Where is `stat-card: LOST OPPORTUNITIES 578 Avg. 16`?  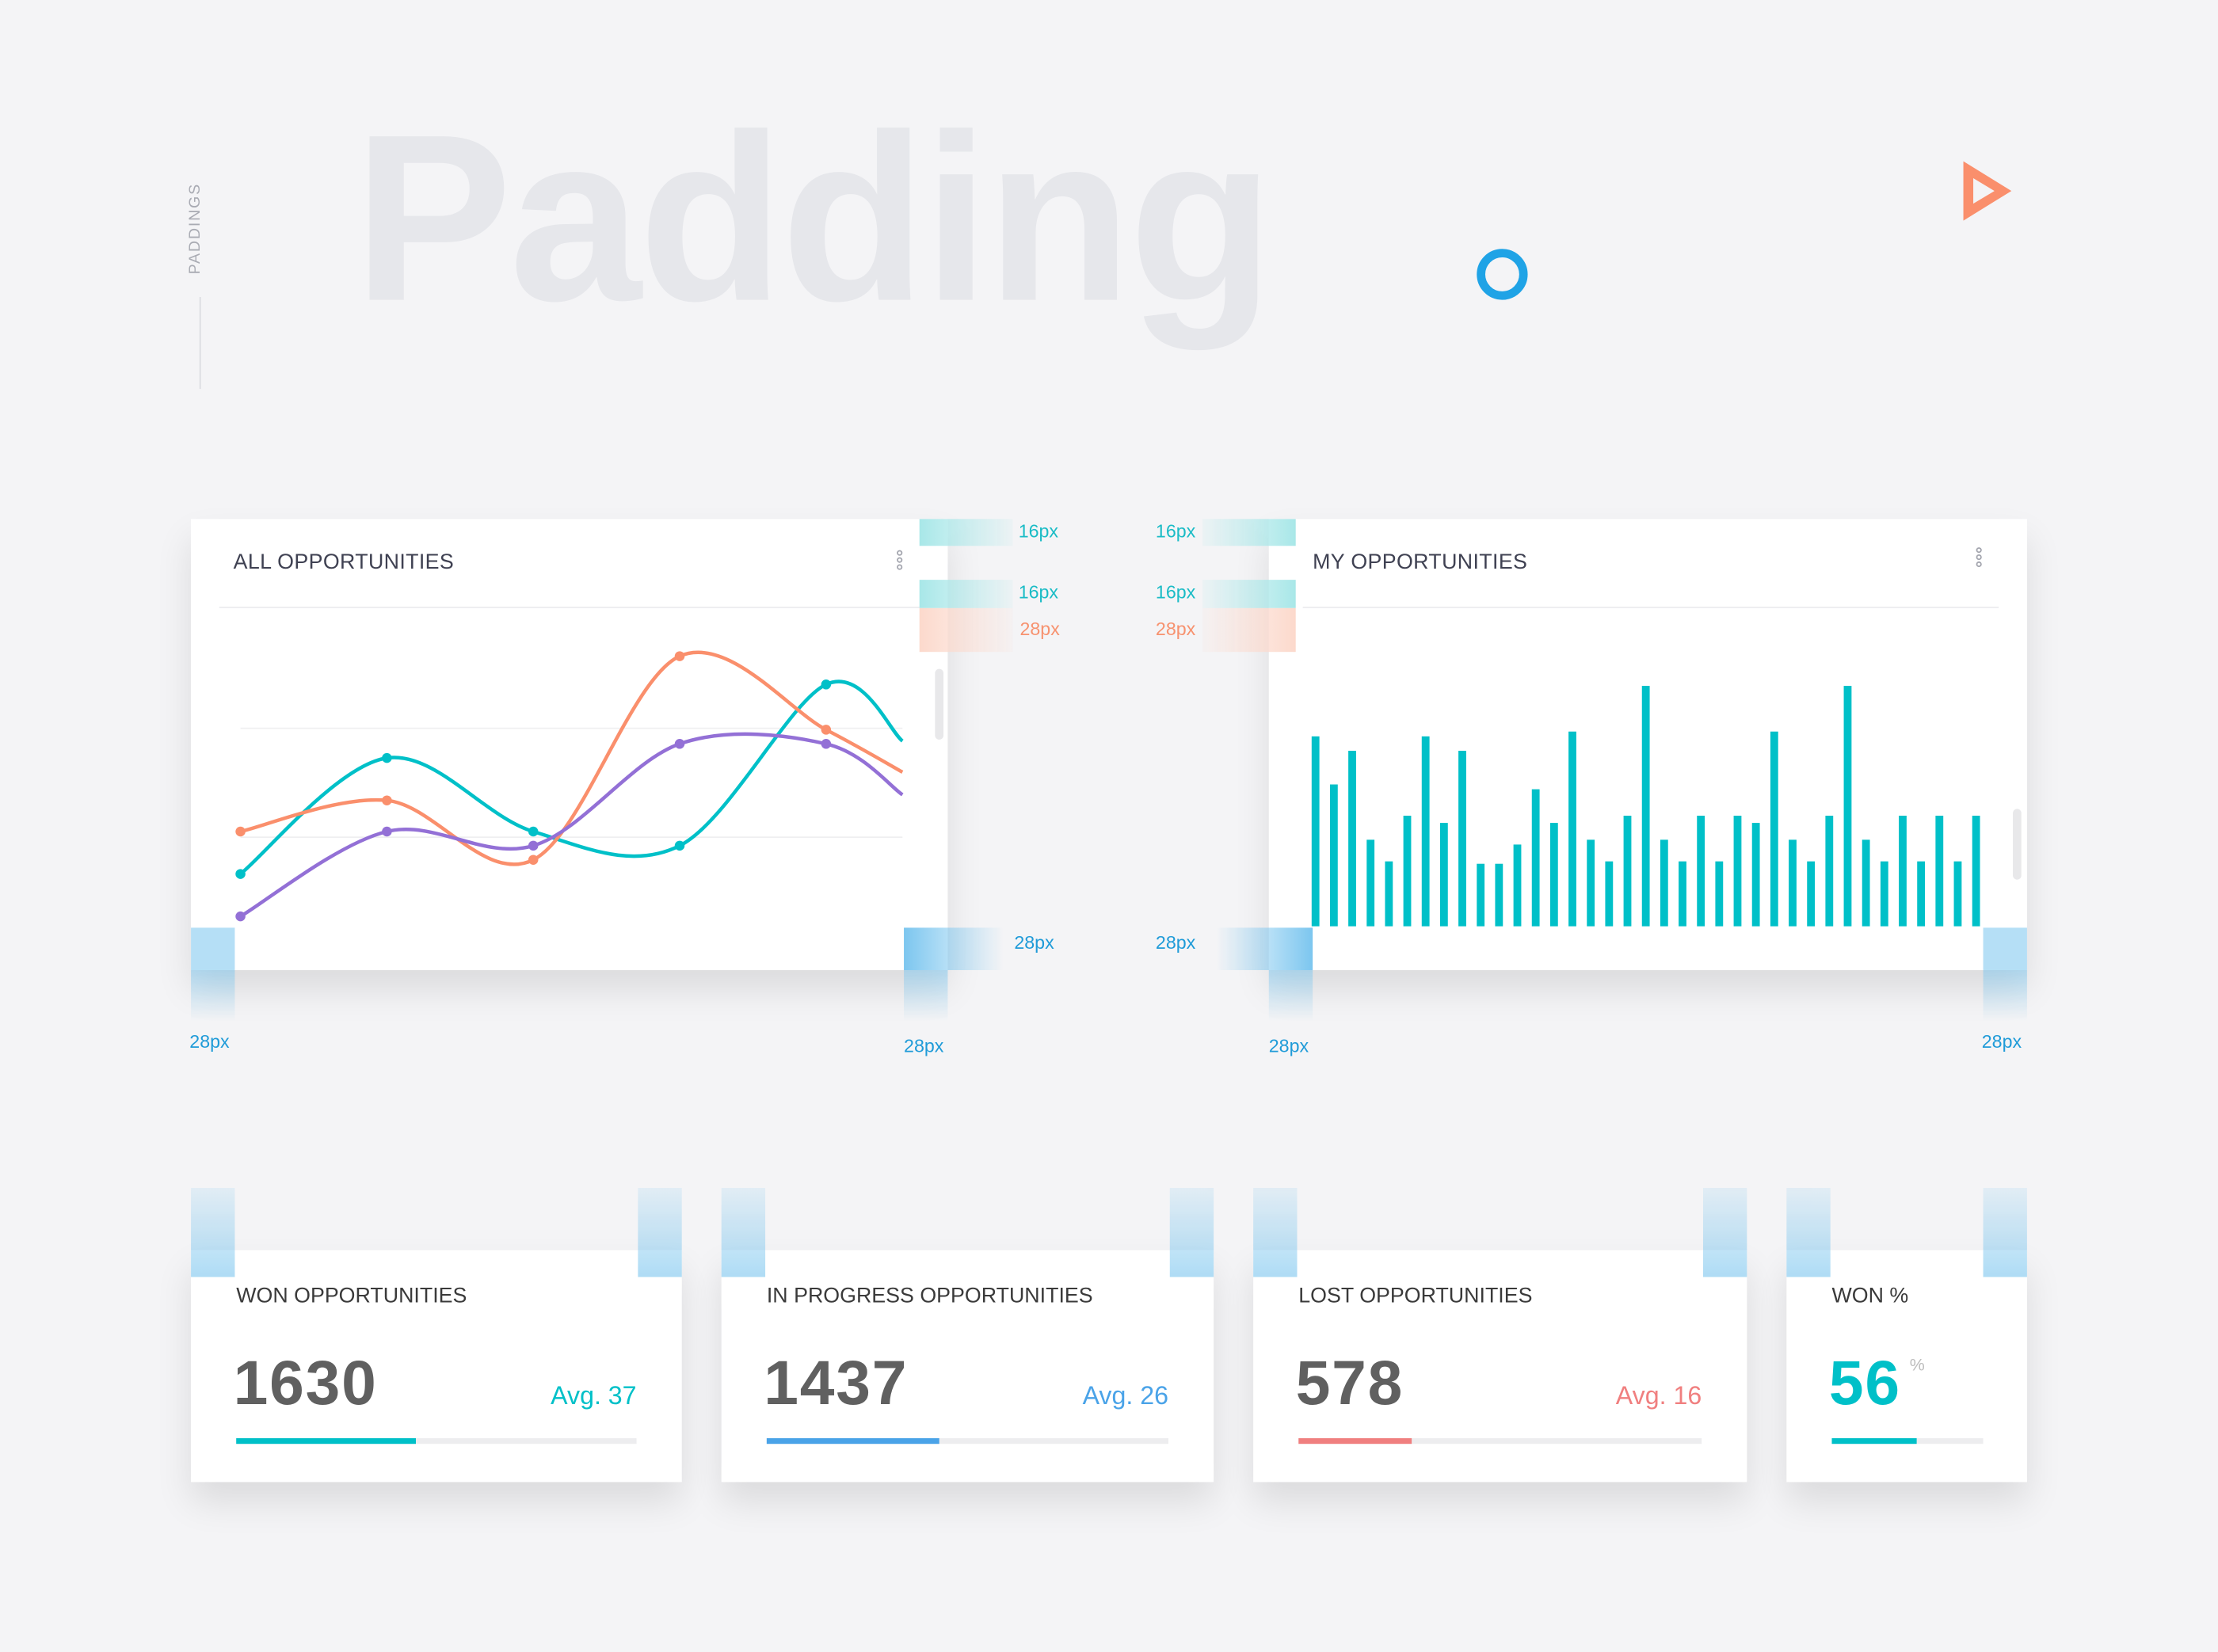 stat-card: LOST OPPORTUNITIES 578 Avg. 16 is located at coordinates (1500, 1366).